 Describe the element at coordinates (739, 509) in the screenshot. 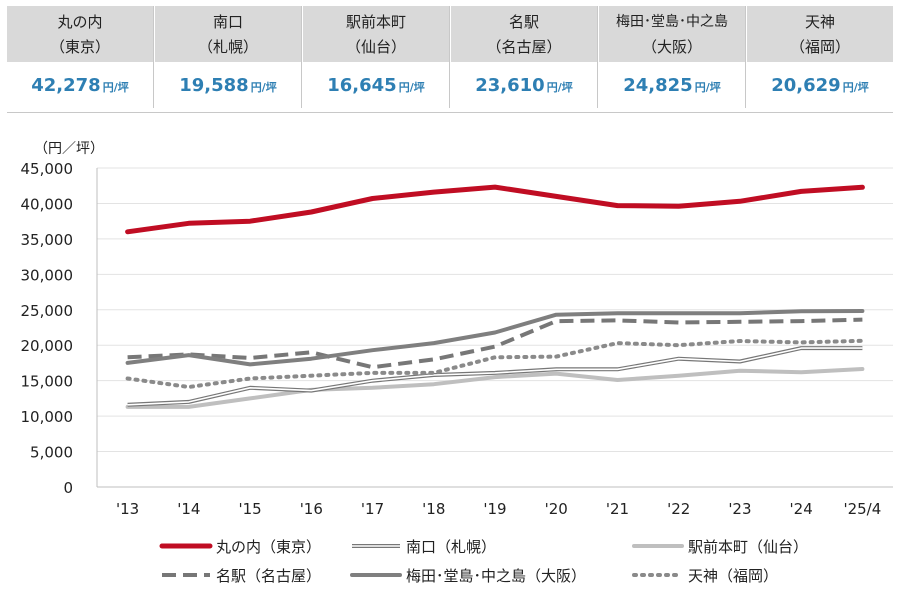

I see `x-tick-label: '23` at that location.